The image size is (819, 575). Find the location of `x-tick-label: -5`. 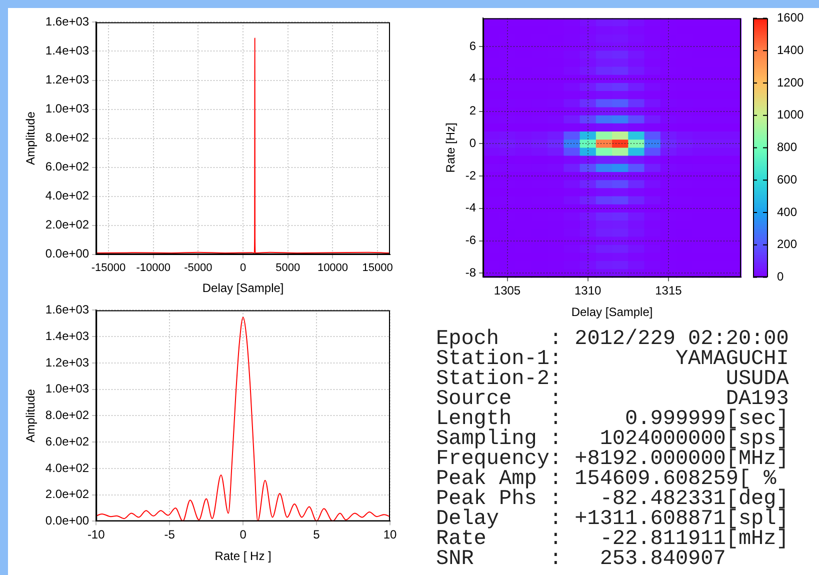

x-tick-label: -5 is located at coordinates (170, 535).